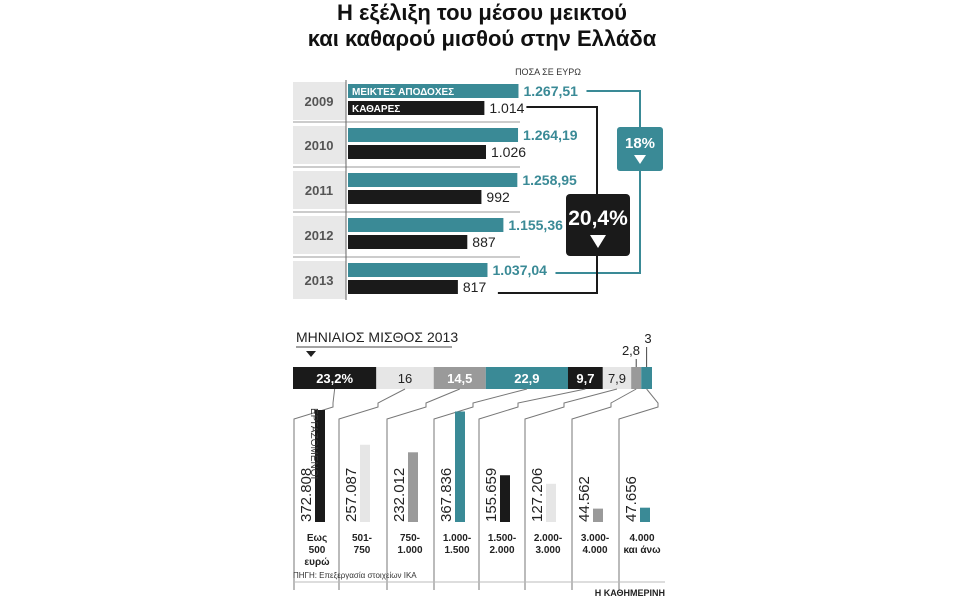 Image resolution: width=958 pixels, height=598 pixels. What do you see at coordinates (376, 109) in the screenshot?
I see `net-series-label: ΚΑΘΑΡΕΣ` at bounding box center [376, 109].